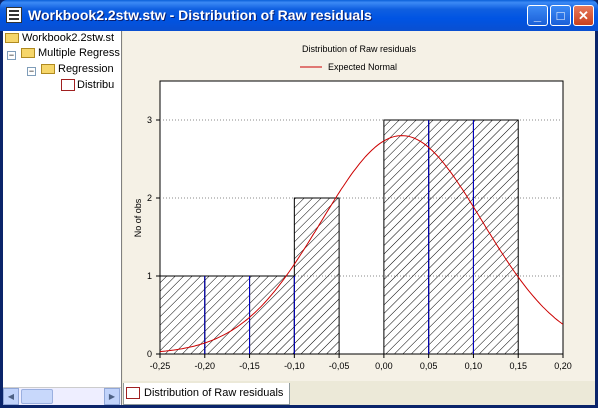  I want to click on y-tick-label: 0, so click(149, 354).